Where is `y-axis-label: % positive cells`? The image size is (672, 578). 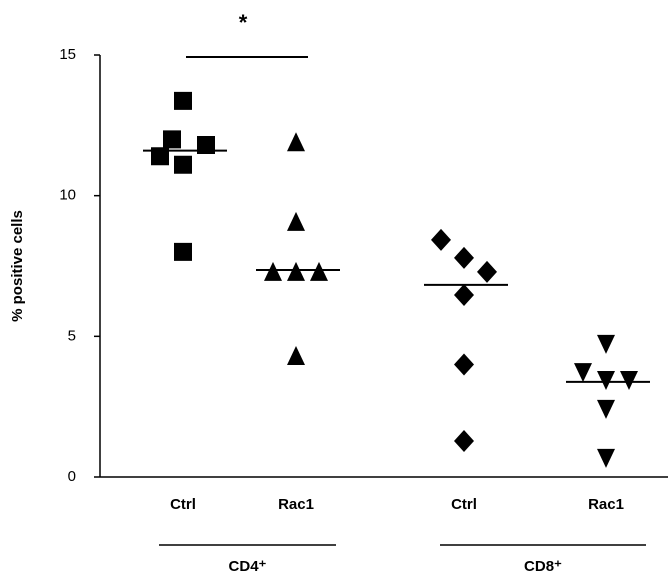
y-axis-label: % positive cells is located at coordinates (17, 266).